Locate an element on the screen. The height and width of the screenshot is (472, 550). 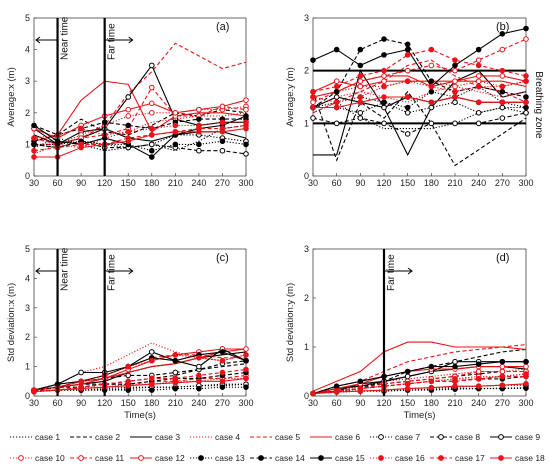
x-tick-label: 90 is located at coordinates (360, 403).